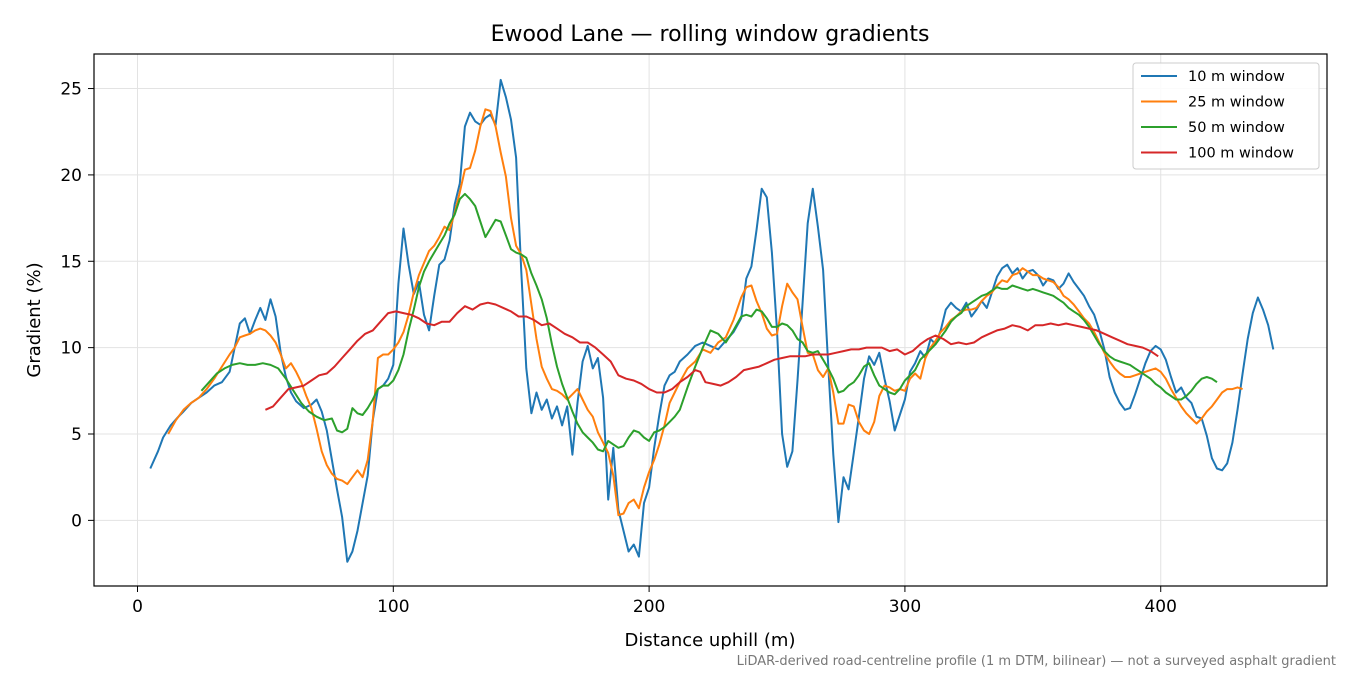 The width and height of the screenshot is (1350, 675). I want to click on legend-label-100m: 100 m window, so click(1241, 154).